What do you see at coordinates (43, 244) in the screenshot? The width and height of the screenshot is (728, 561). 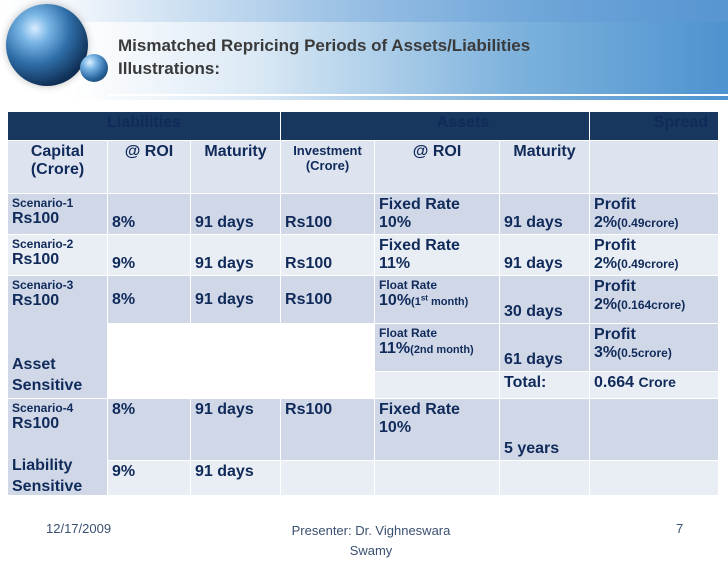 I see `scenario2-label: Scenario-2` at bounding box center [43, 244].